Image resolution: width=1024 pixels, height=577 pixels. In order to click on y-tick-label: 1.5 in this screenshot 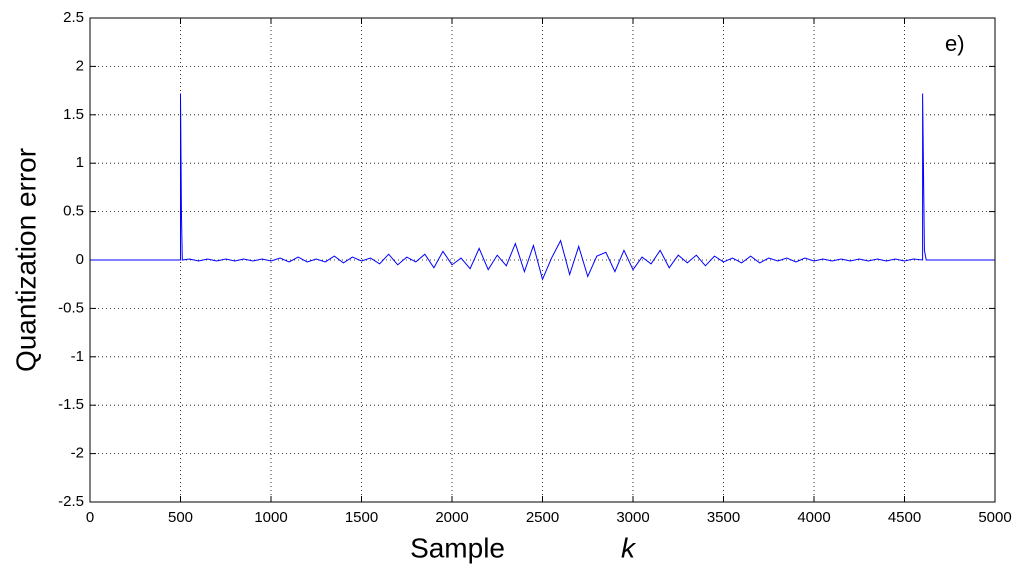, I will do `click(73, 114)`.